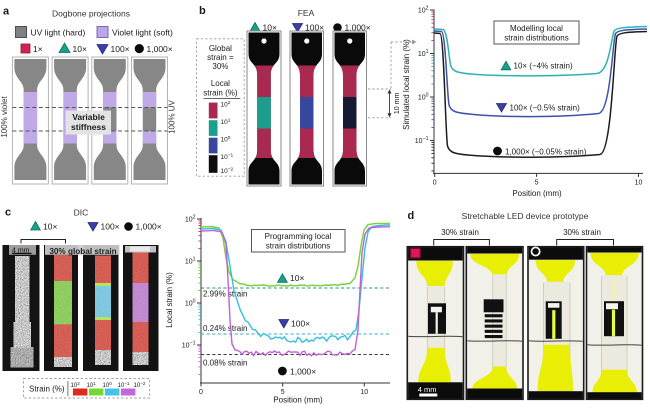 The image size is (650, 416). Describe the element at coordinates (88, 117) in the screenshot. I see `svg-text: Variable` at that location.